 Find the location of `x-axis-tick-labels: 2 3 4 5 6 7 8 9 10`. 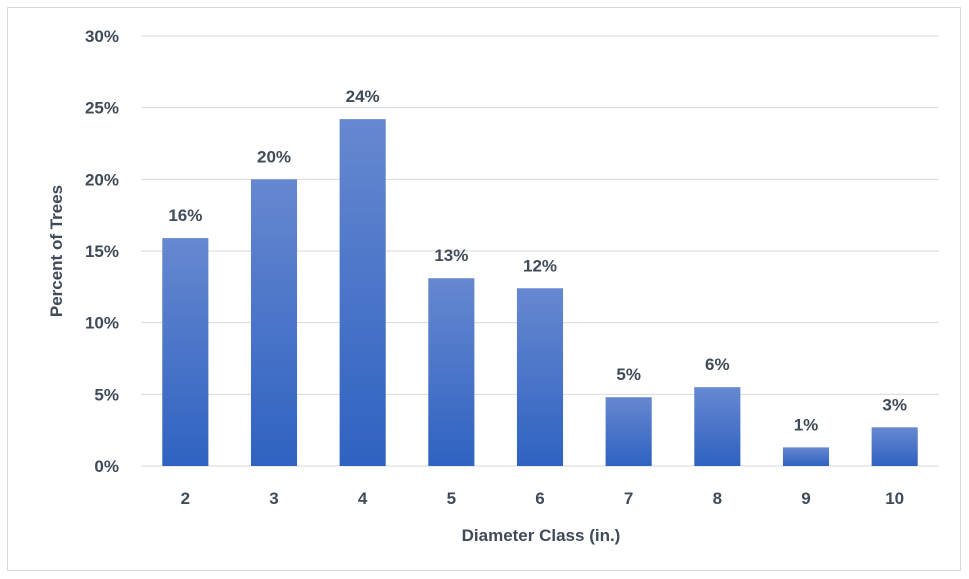

x-axis-tick-labels: 2 3 4 5 6 7 8 9 10 is located at coordinates (543, 498).